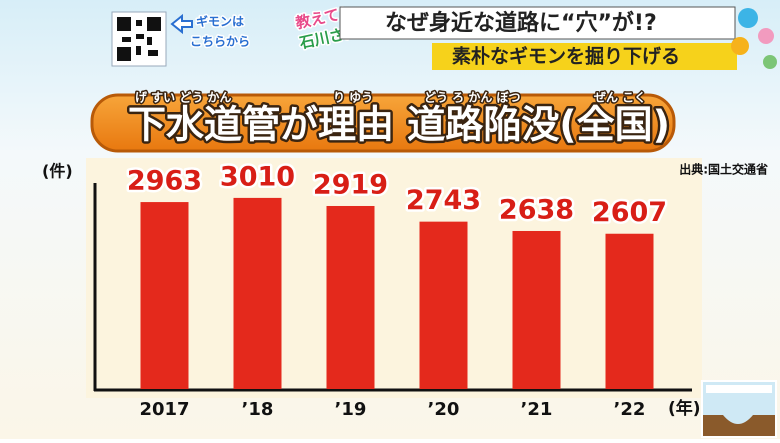 Image resolution: width=780 pixels, height=443 pixels. What do you see at coordinates (723, 169) in the screenshot?
I see `source: 出典:国土交通省` at bounding box center [723, 169].